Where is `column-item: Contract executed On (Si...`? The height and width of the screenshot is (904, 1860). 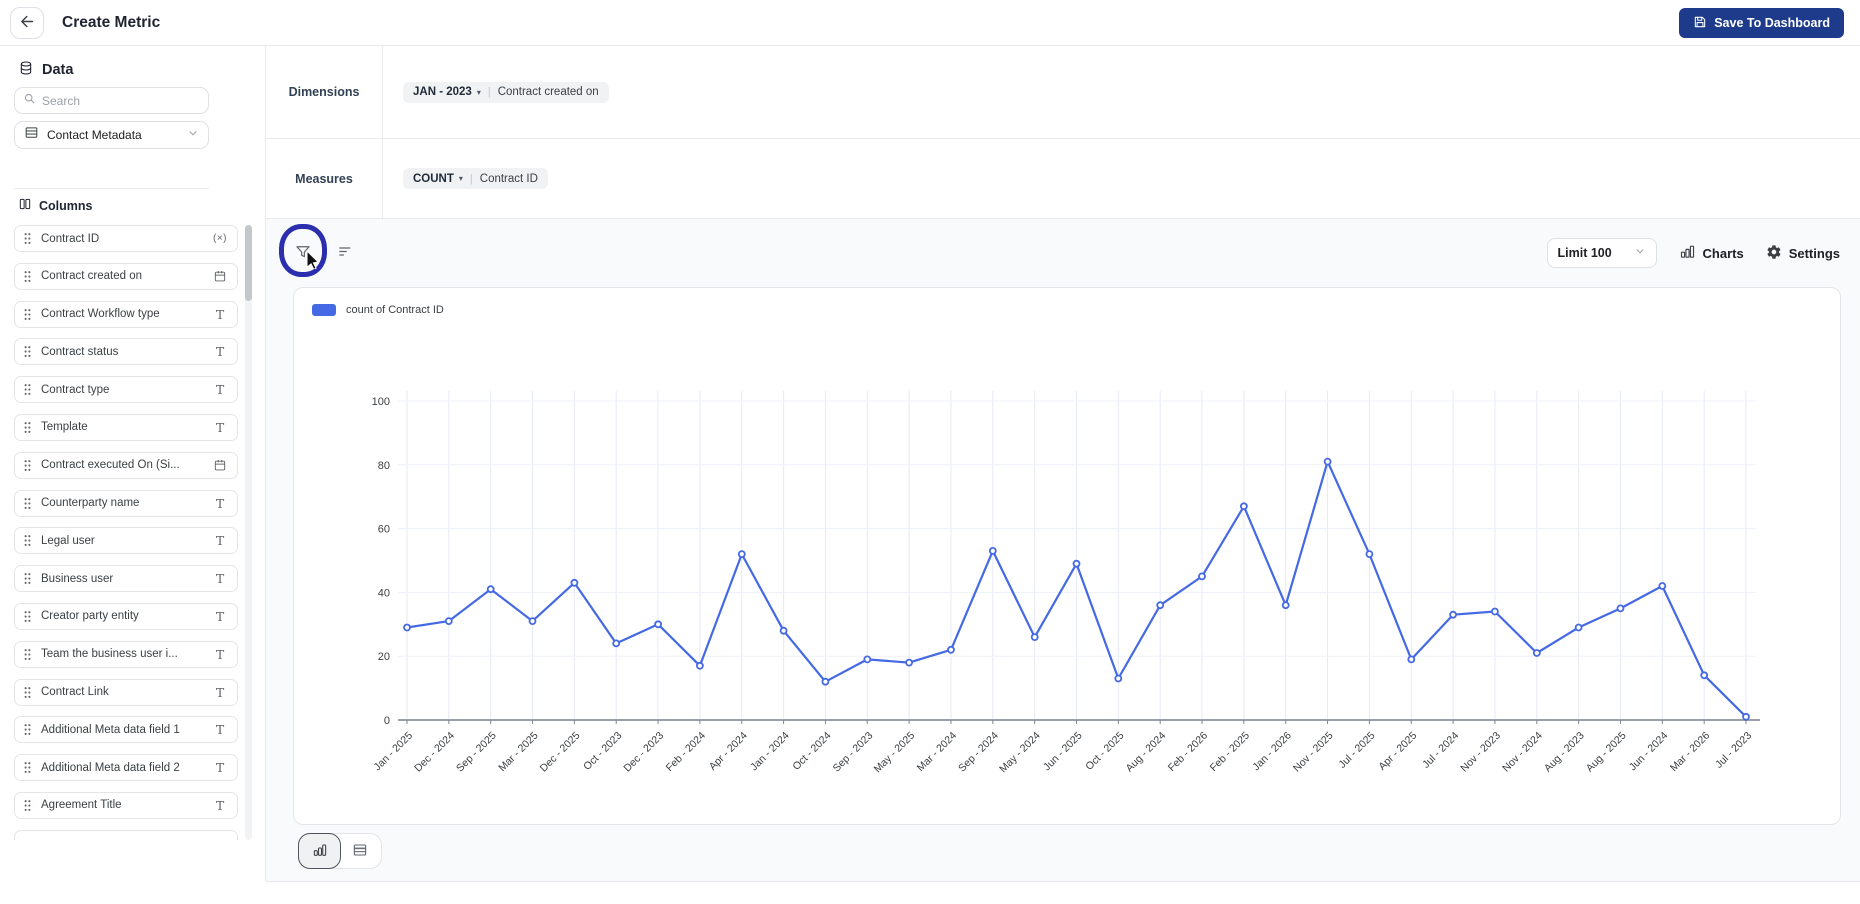
column-item: Contract executed On (Si... is located at coordinates (126, 465).